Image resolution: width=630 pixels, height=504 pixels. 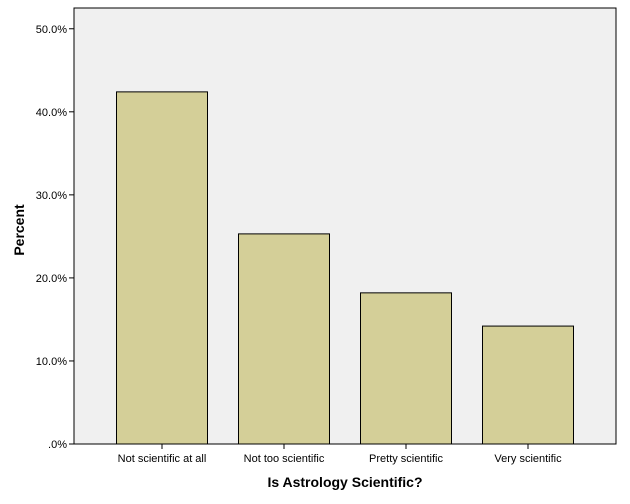 I want to click on y-tick-label: 50.0%, so click(x=51, y=30).